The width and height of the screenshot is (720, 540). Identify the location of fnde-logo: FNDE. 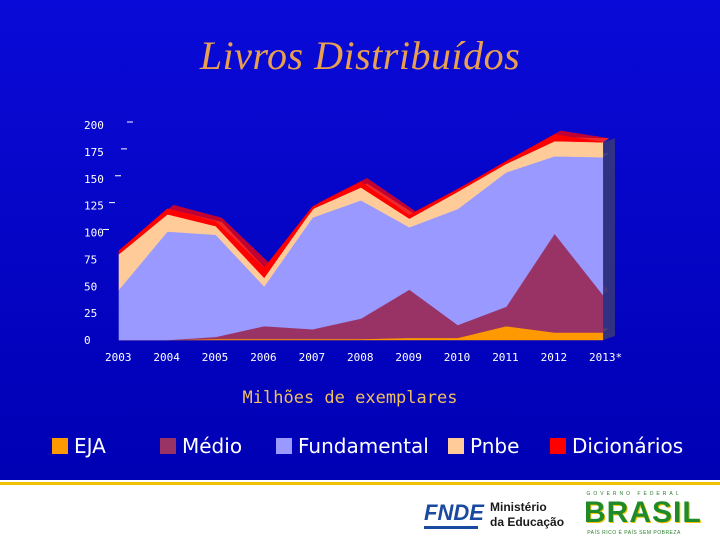
(454, 512).